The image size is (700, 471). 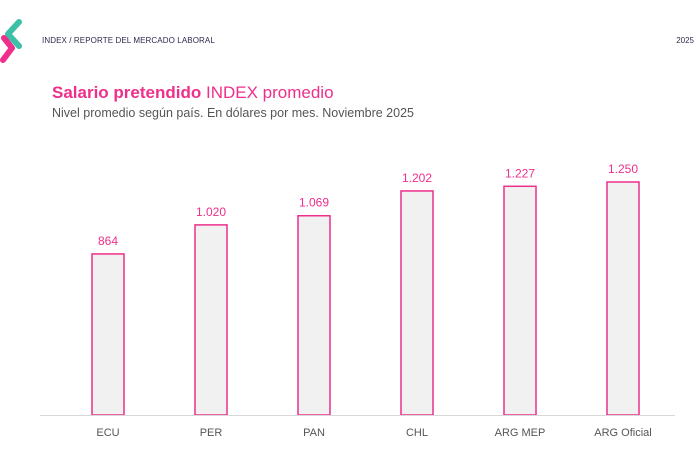 I want to click on x-tick-label: ECU, so click(x=107, y=433).